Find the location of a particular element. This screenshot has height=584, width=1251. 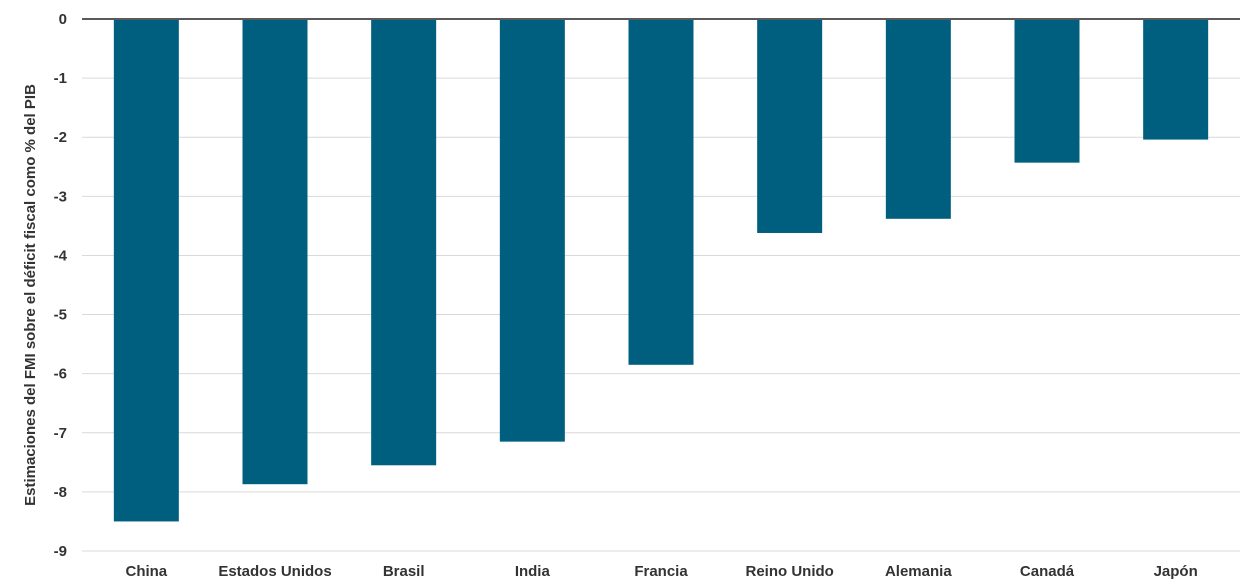

y-tick-label: -3 is located at coordinates (60, 196).